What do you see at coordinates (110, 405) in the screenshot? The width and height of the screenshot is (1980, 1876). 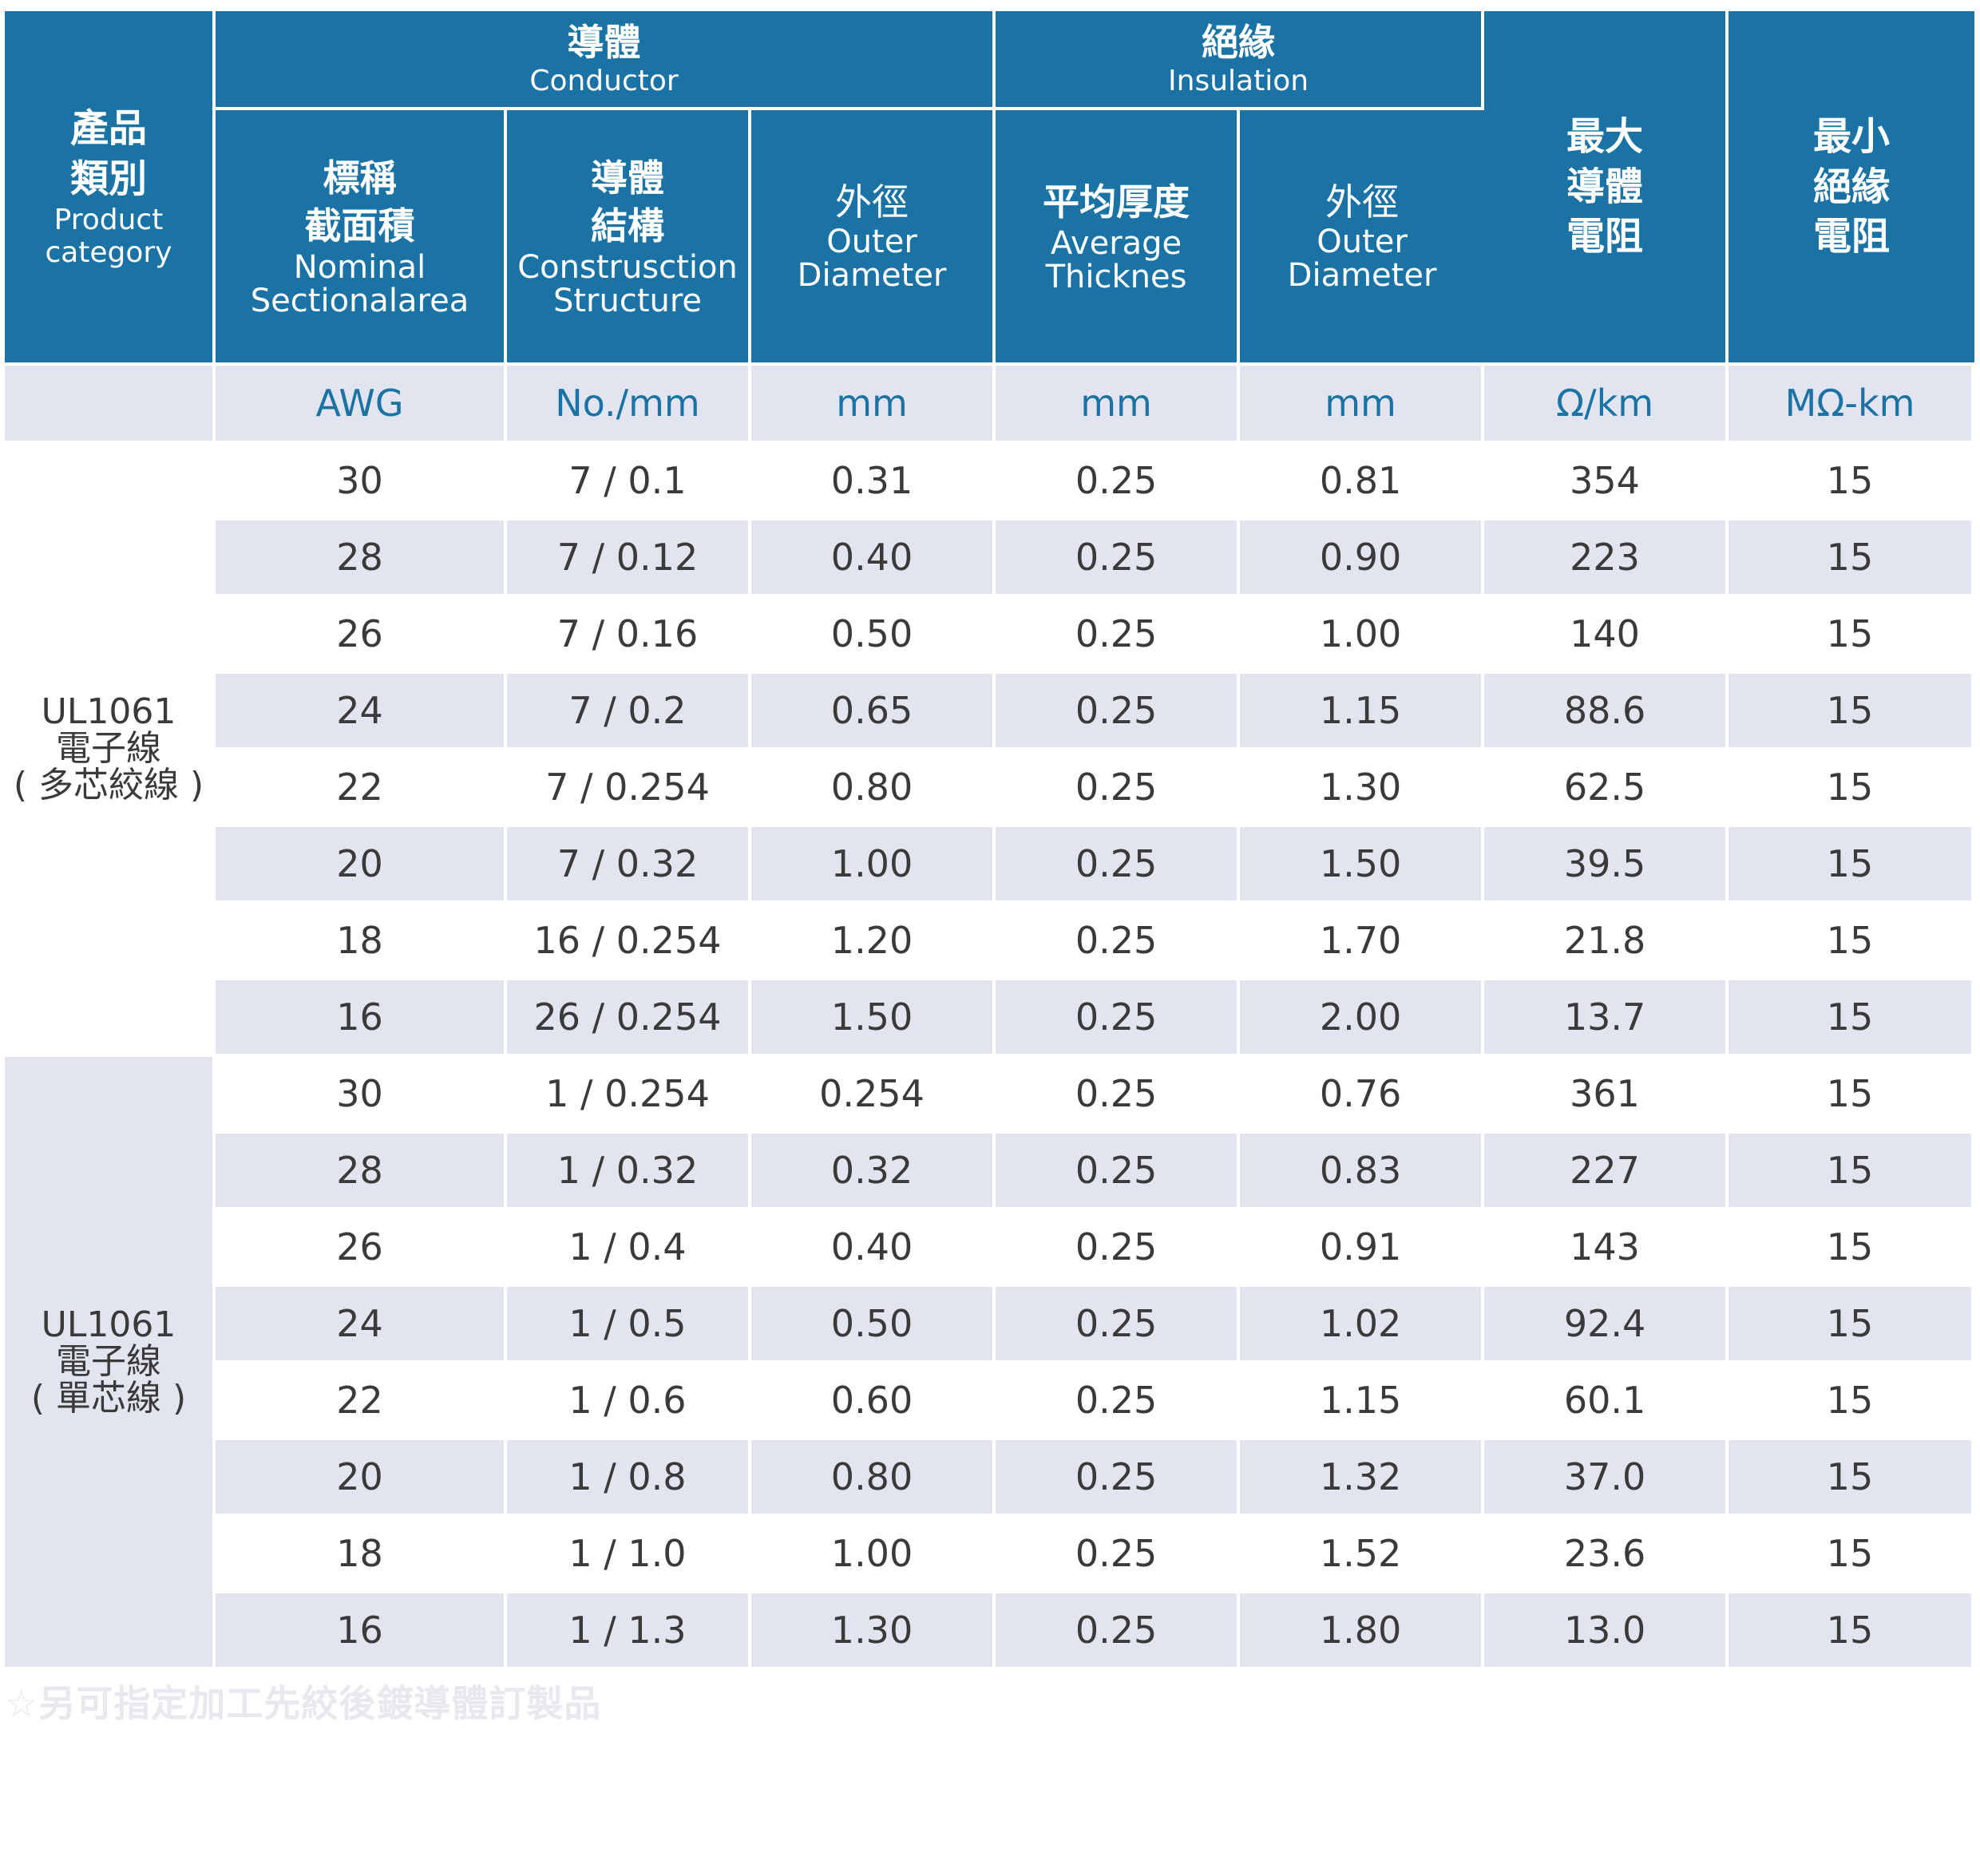 I see `units-empty-cell` at bounding box center [110, 405].